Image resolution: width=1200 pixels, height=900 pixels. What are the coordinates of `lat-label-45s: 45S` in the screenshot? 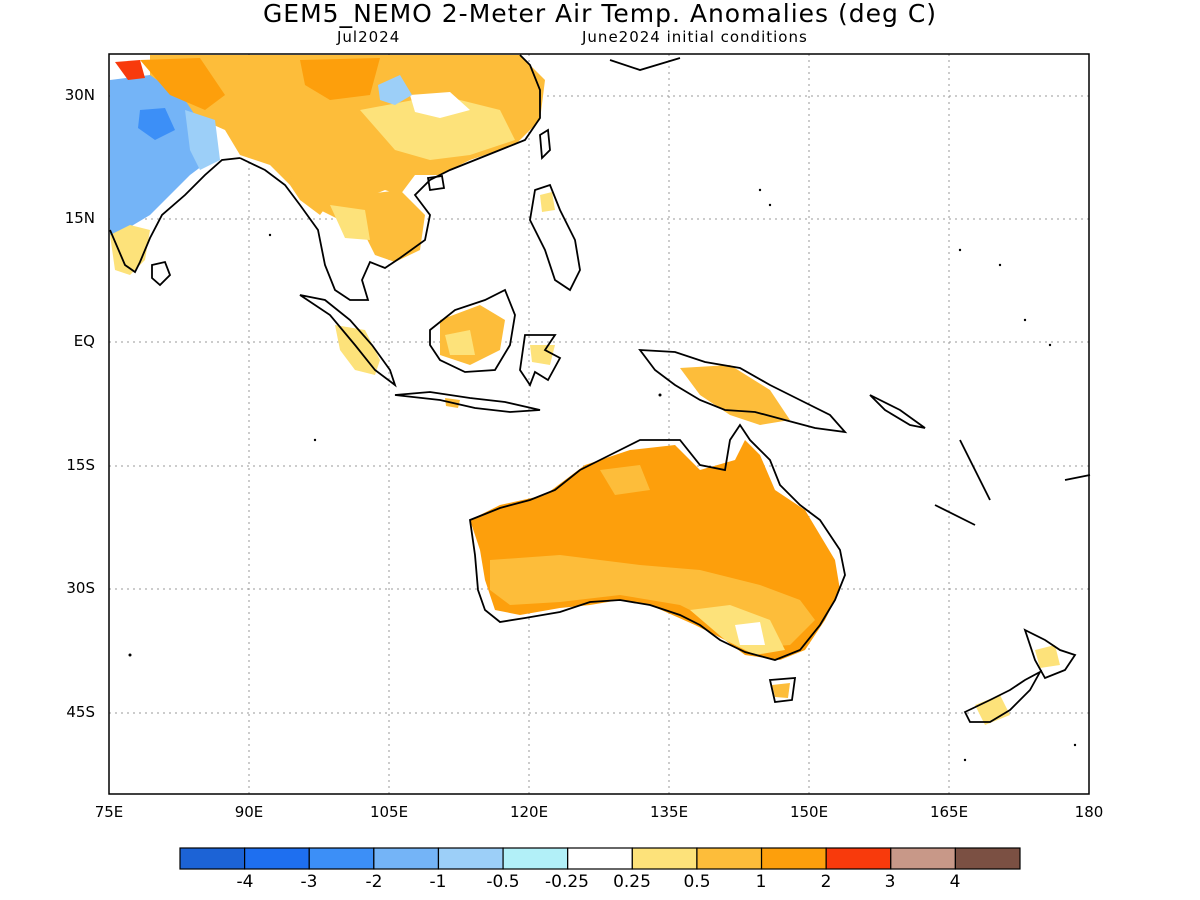 It's located at (80, 712).